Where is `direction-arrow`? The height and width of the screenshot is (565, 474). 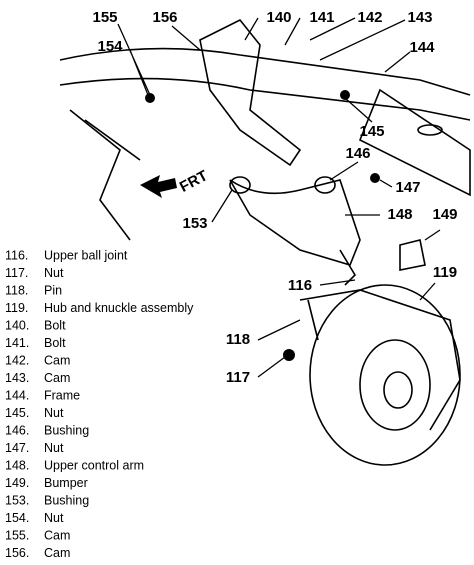
direction-arrow is located at coordinates (158, 186).